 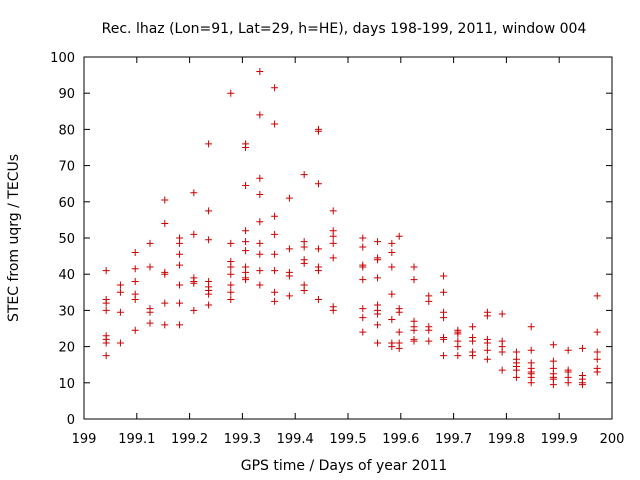 What do you see at coordinates (66, 239) in the screenshot?
I see `y-tick-label: 50` at bounding box center [66, 239].